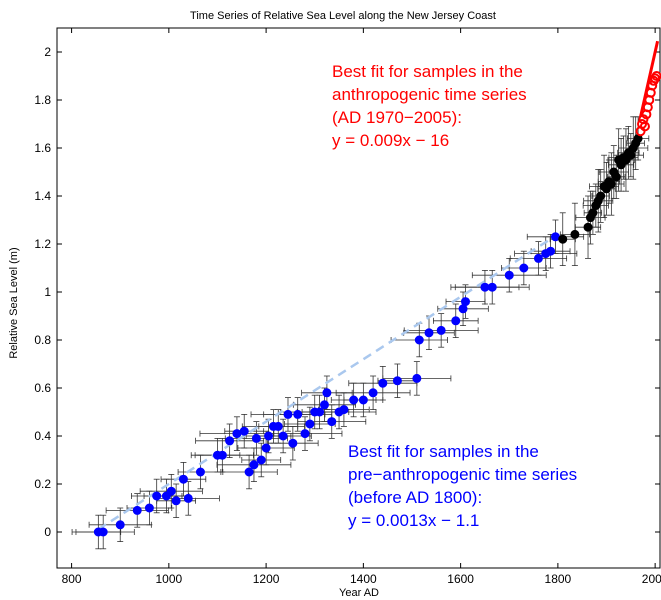 This screenshot has width=661, height=600. I want to click on annotation-red-line-3: (AD 1970−2005):, so click(397, 117).